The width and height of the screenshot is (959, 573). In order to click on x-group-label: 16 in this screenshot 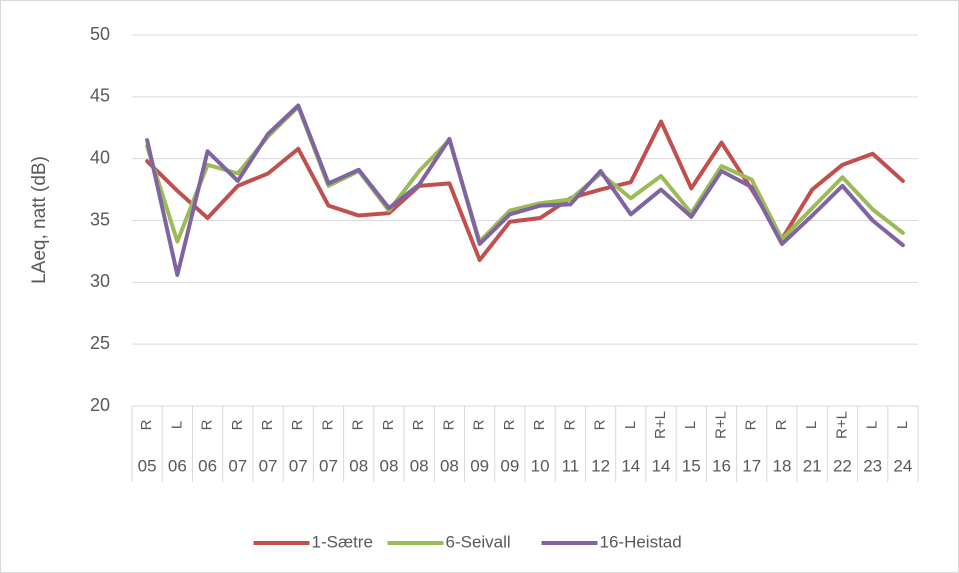, I will do `click(721, 465)`.